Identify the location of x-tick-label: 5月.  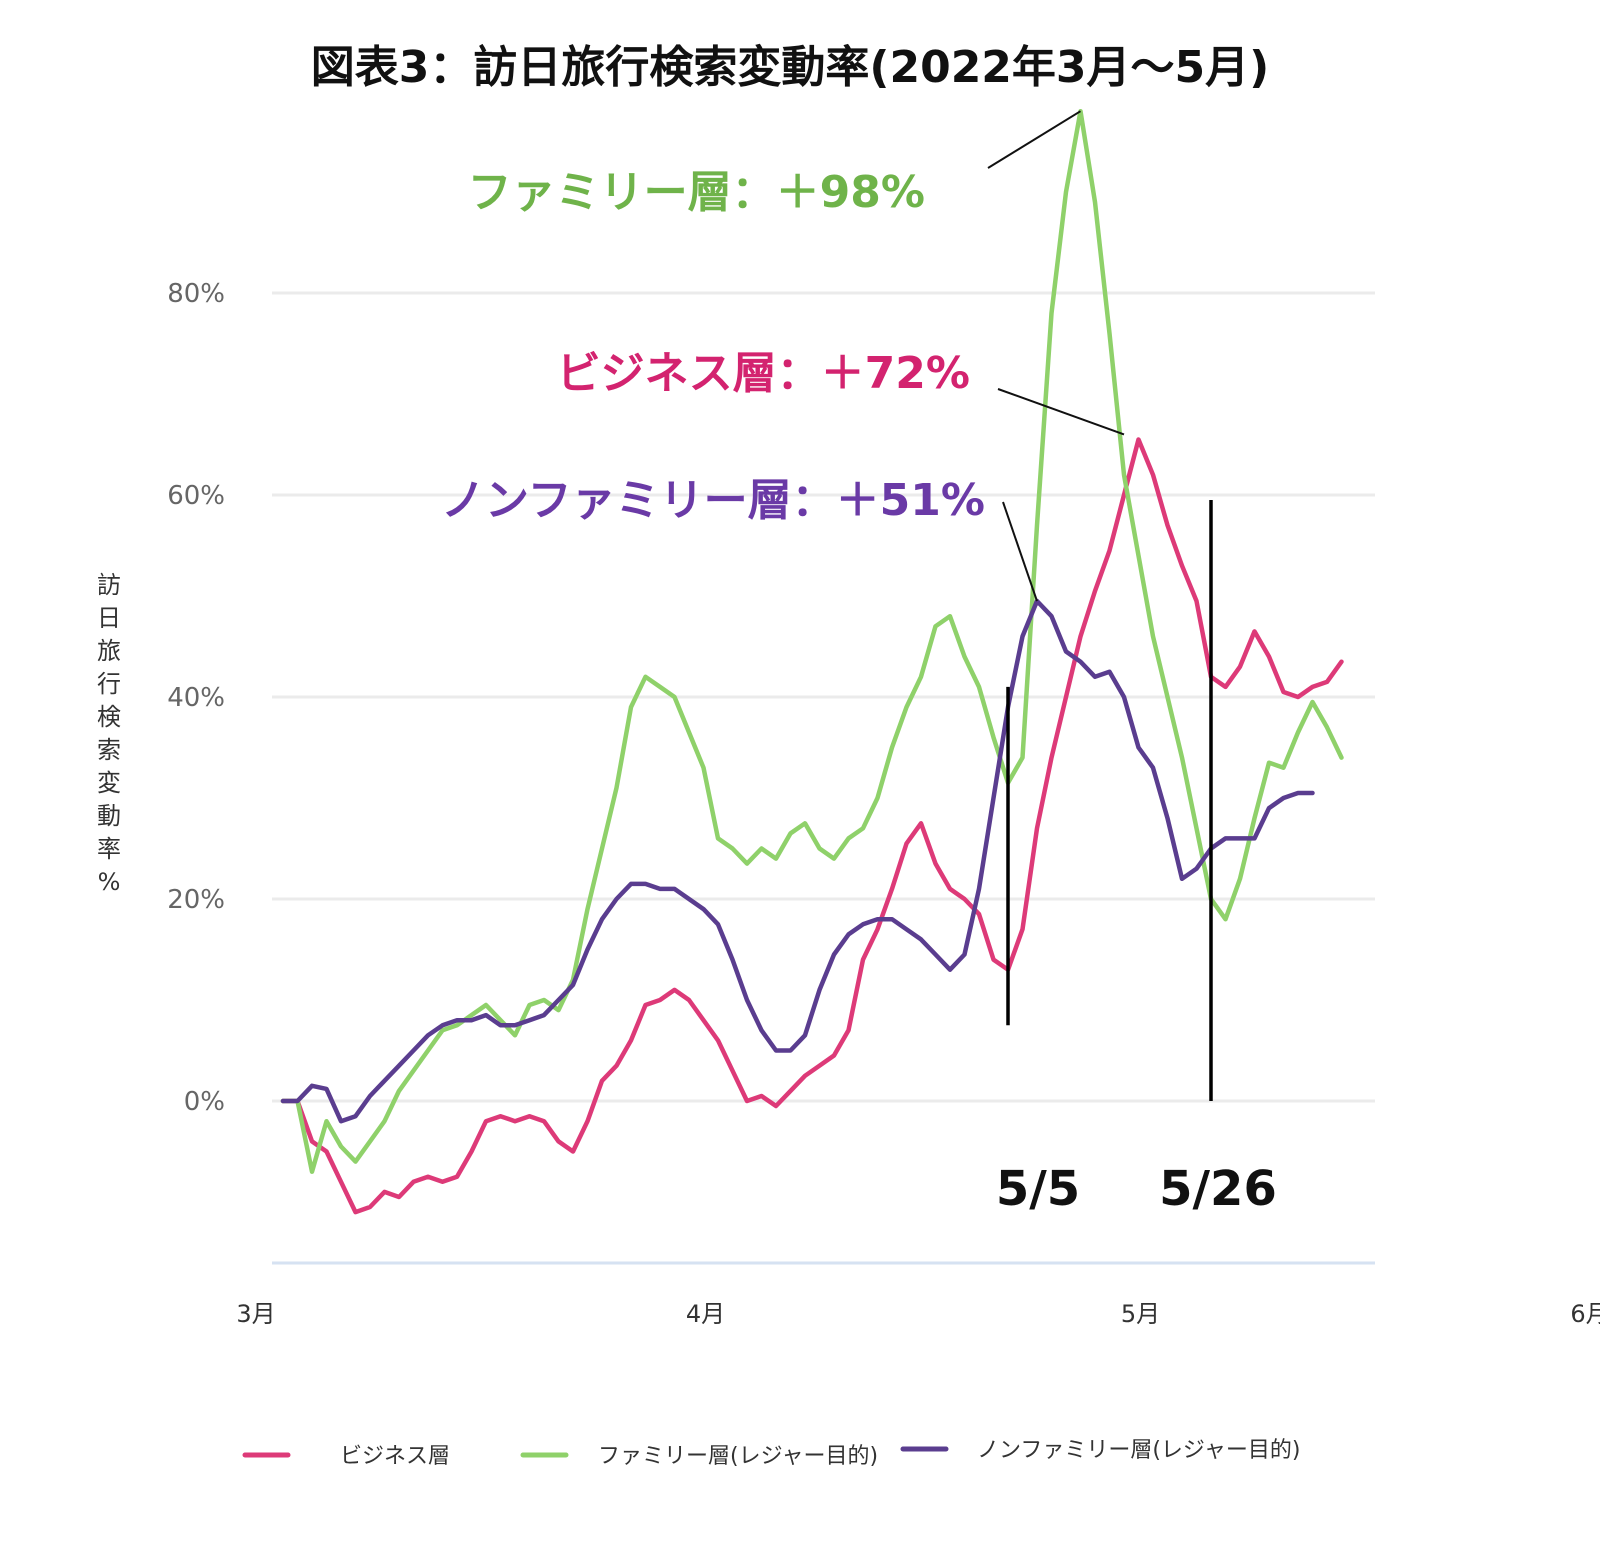
(1140, 1314).